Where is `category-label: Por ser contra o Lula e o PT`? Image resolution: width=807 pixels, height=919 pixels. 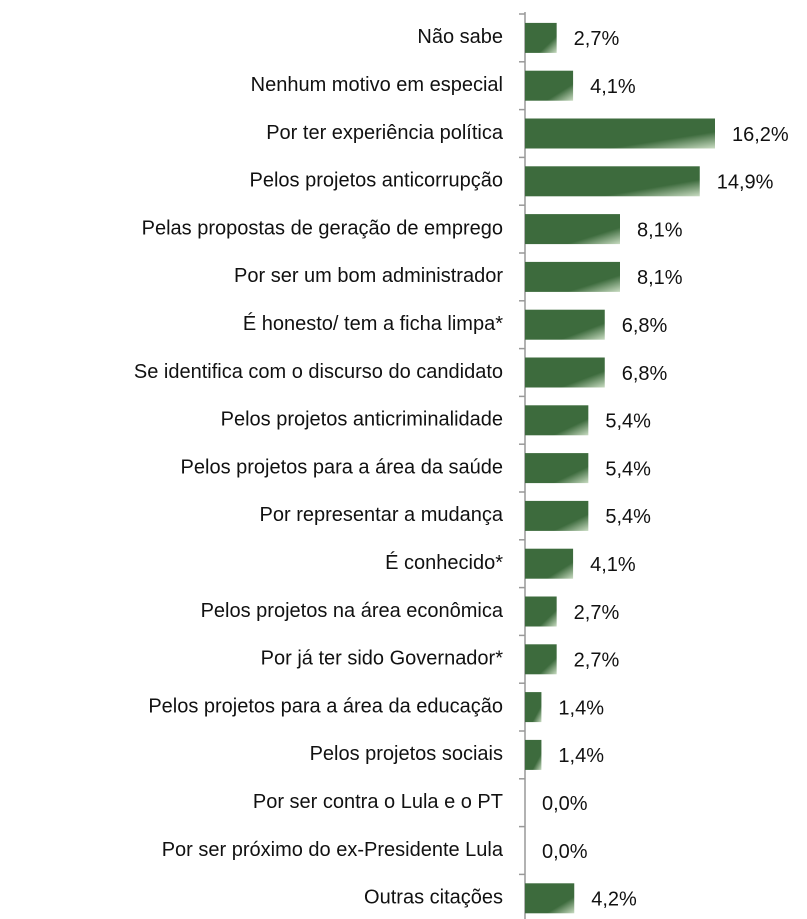
category-label: Por ser contra o Lula e o PT is located at coordinates (378, 802).